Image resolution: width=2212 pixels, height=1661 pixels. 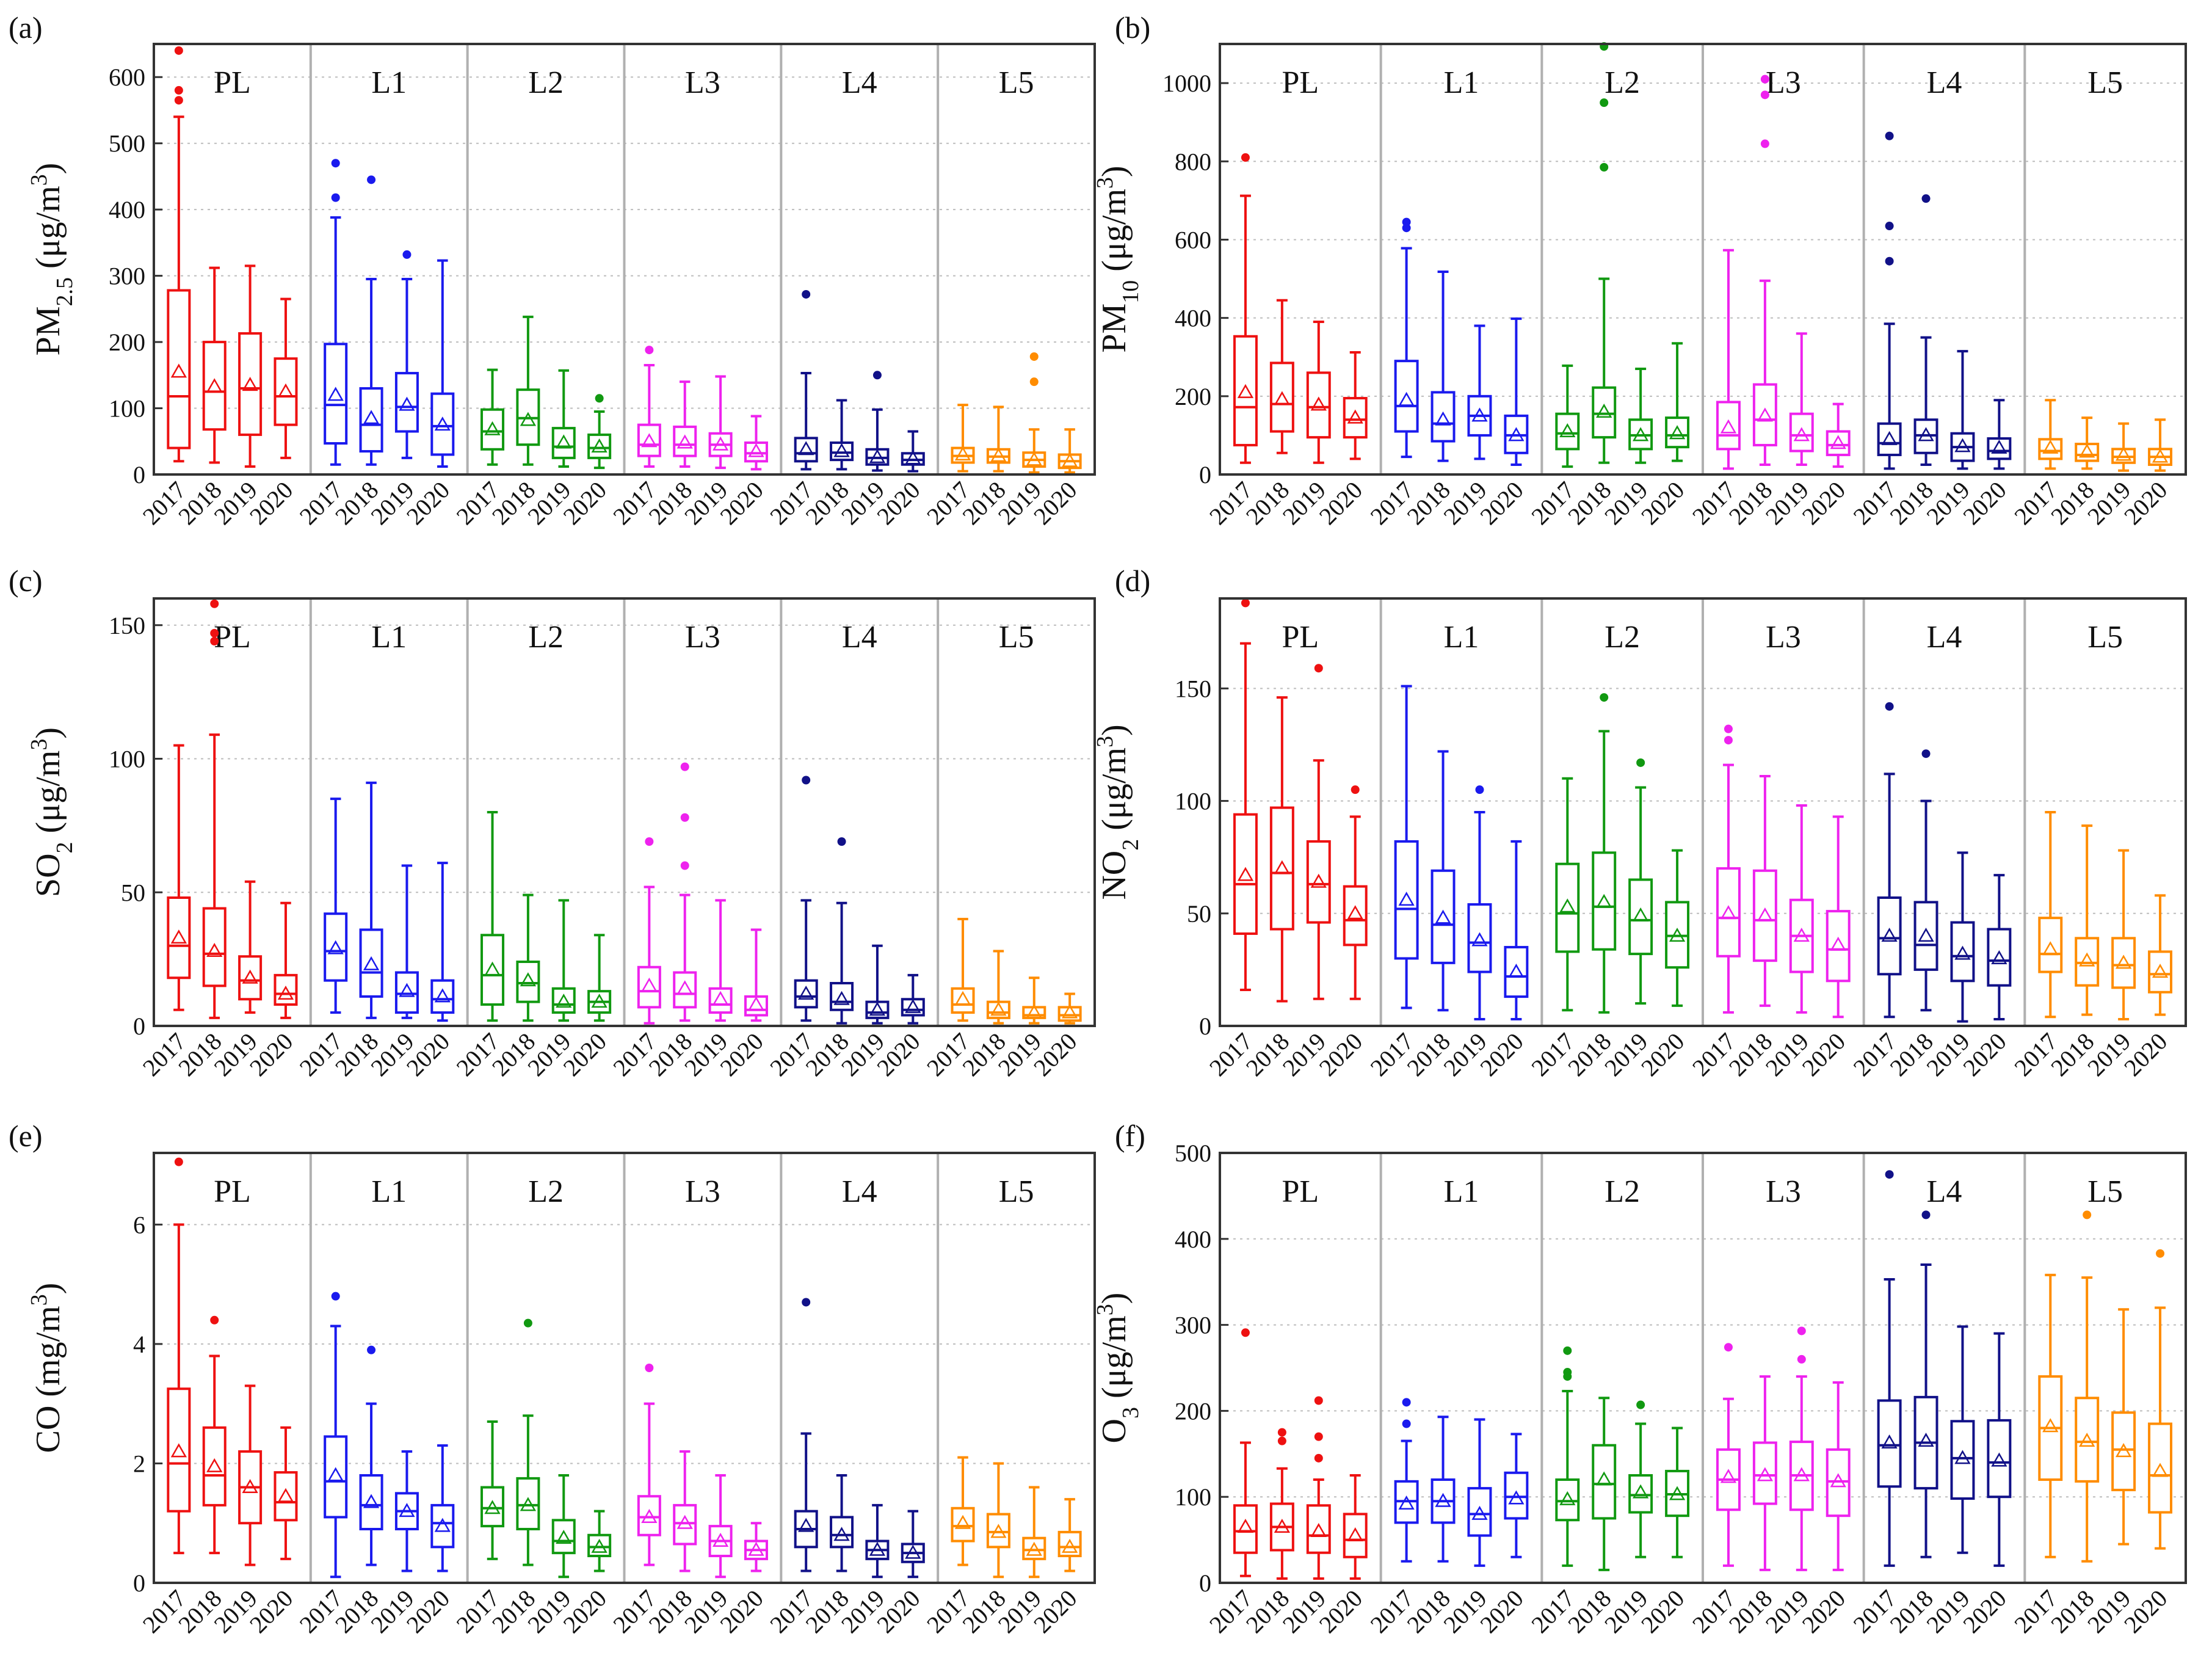 I want to click on y-tick-label: 400, so click(x=1193, y=1239).